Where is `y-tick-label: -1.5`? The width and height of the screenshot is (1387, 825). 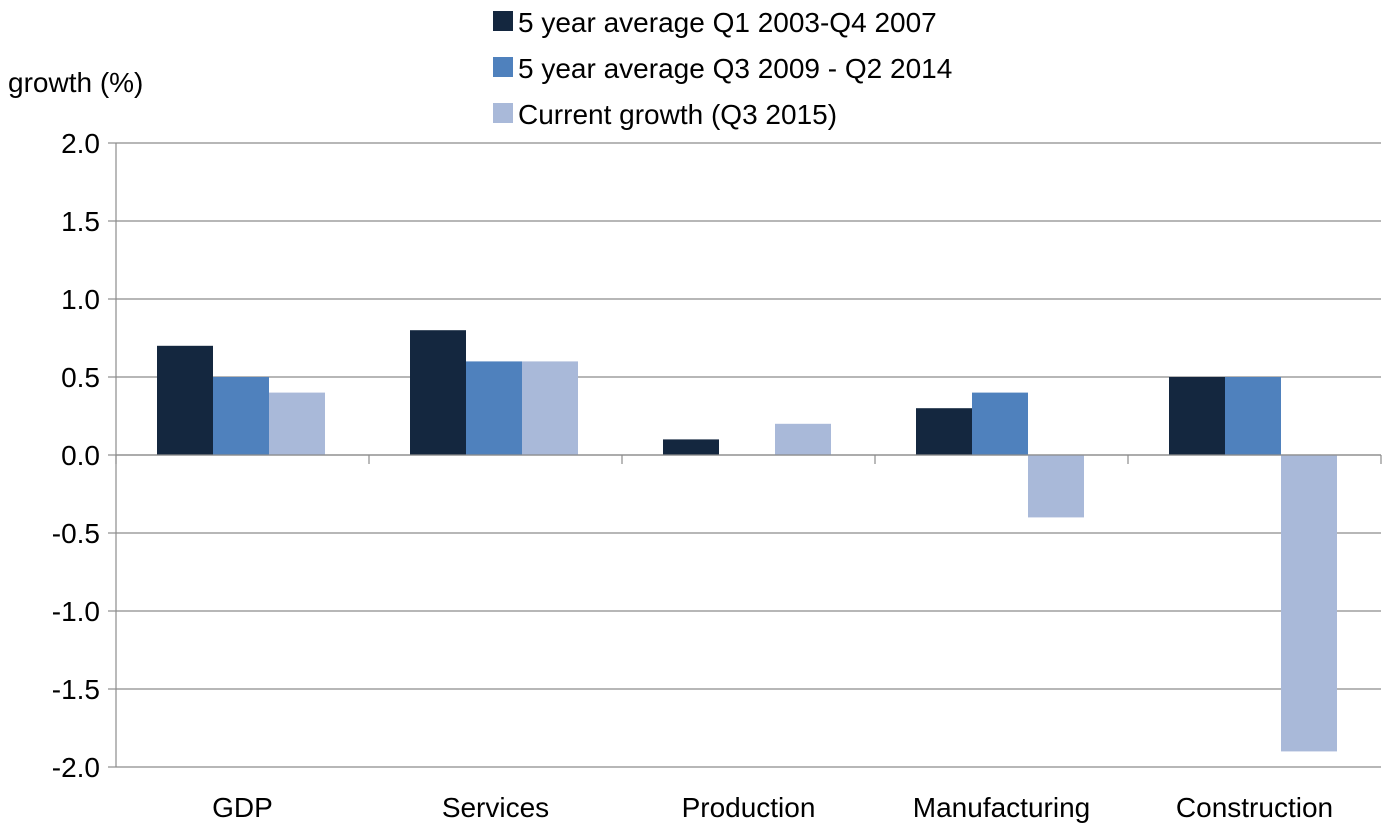
y-tick-label: -1.5 is located at coordinates (76, 689).